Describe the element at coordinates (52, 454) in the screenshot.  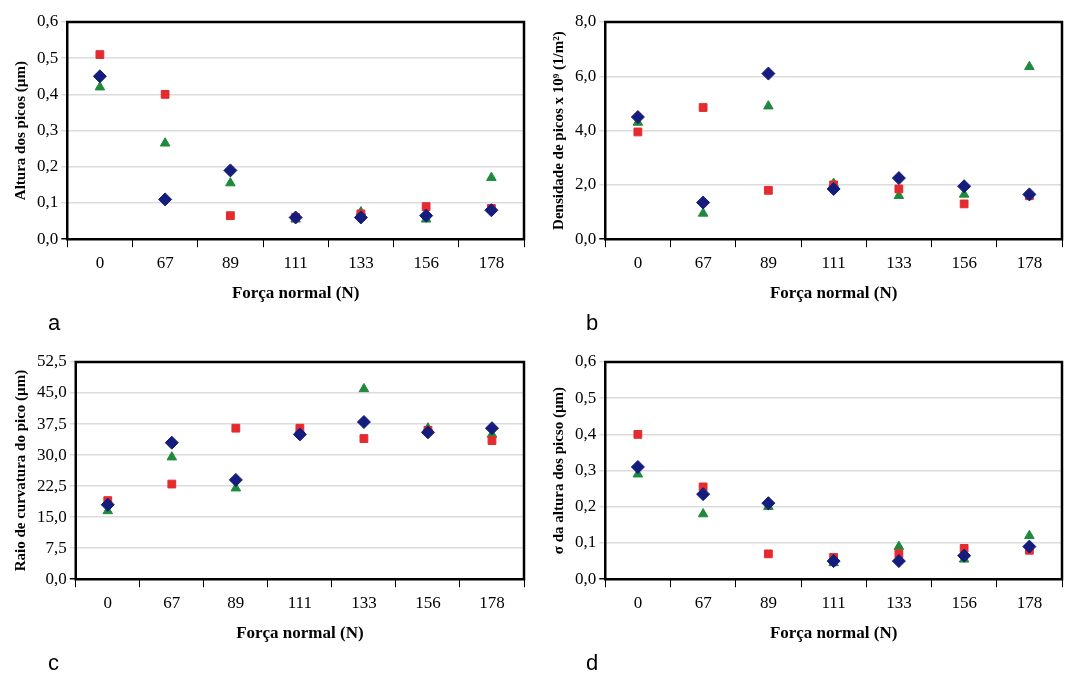
I see `y-tick-label: 30,0` at that location.